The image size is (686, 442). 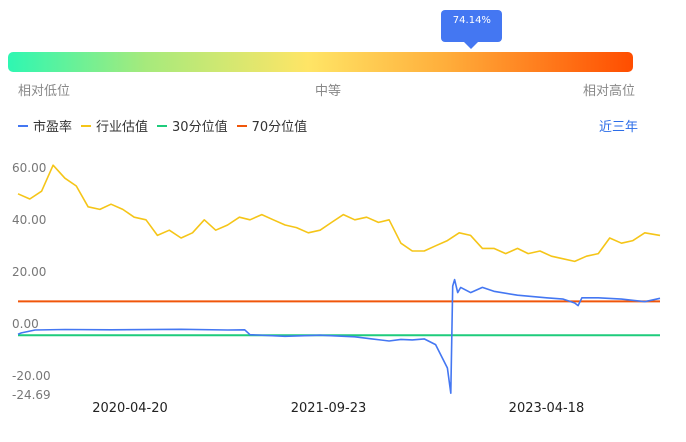 I want to click on legend-swatch-pe, so click(x=23, y=125).